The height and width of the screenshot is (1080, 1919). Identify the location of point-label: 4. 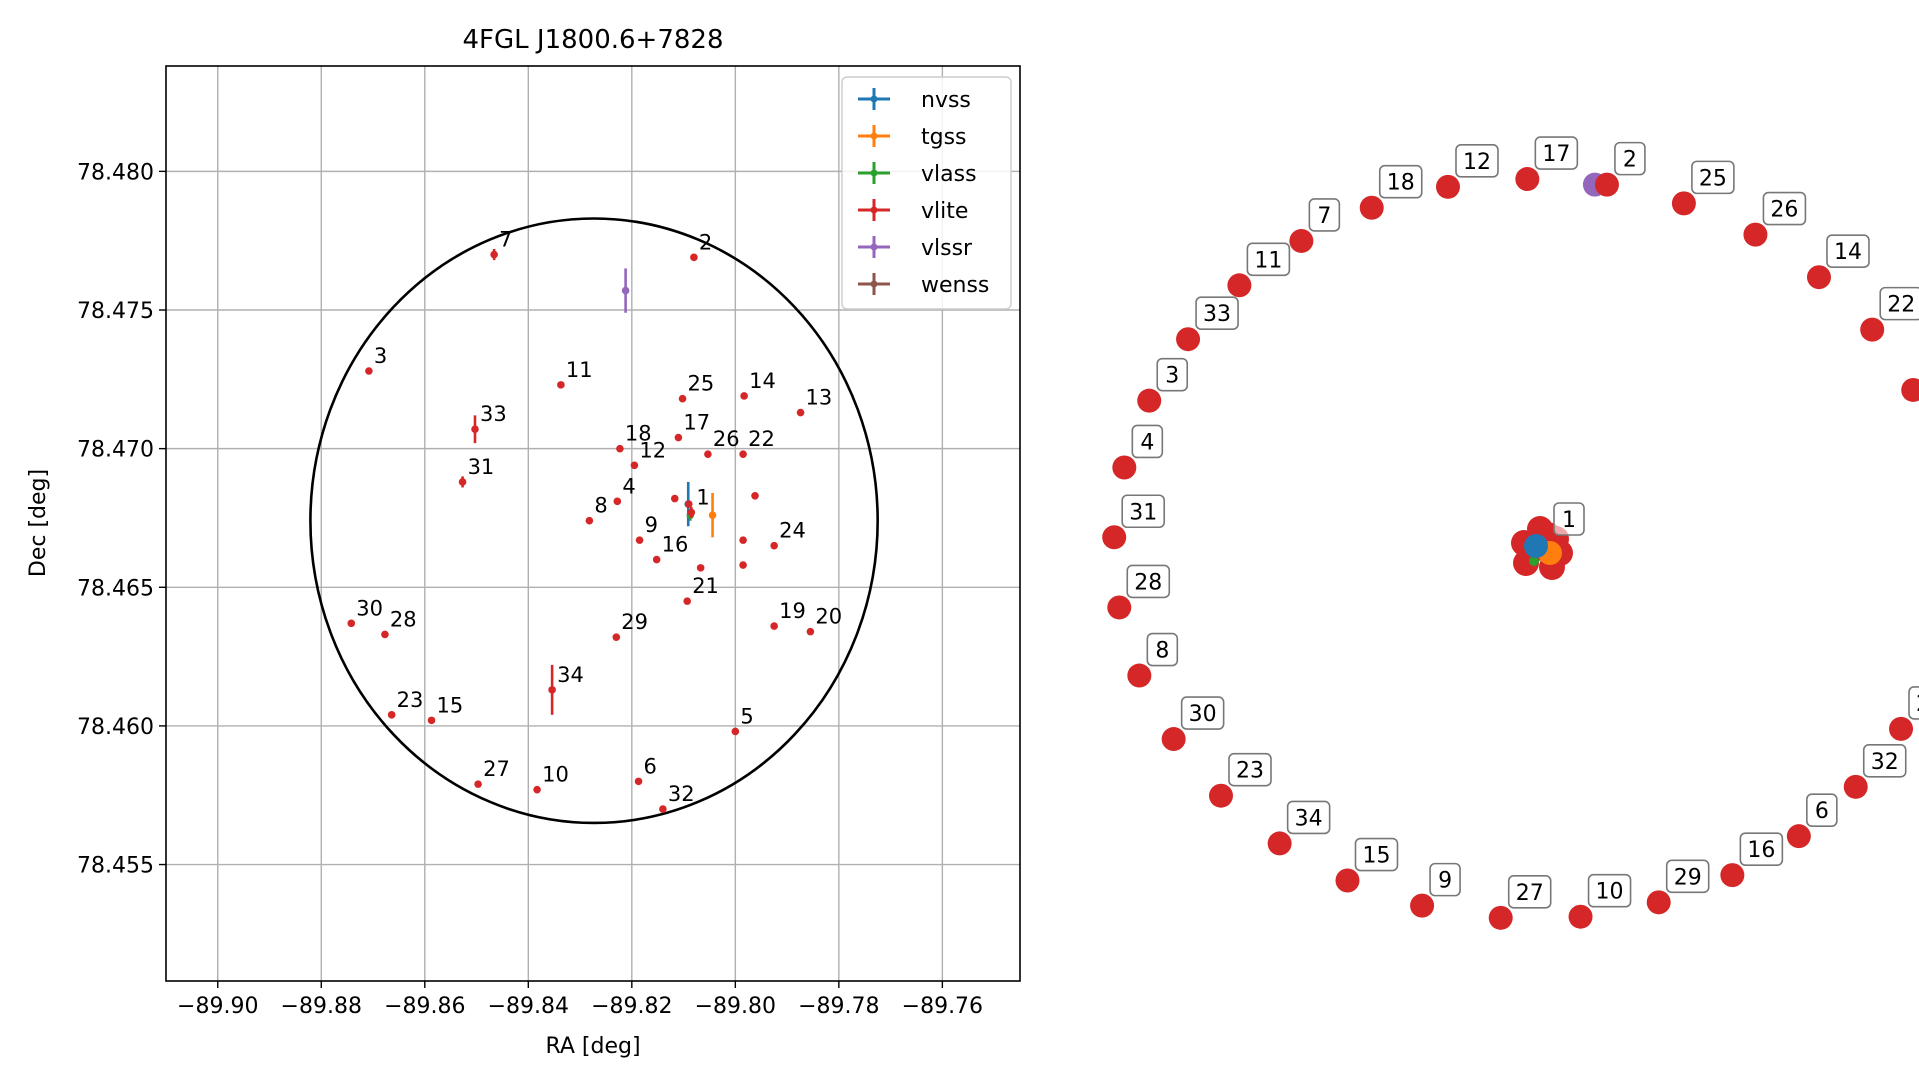
(628, 486).